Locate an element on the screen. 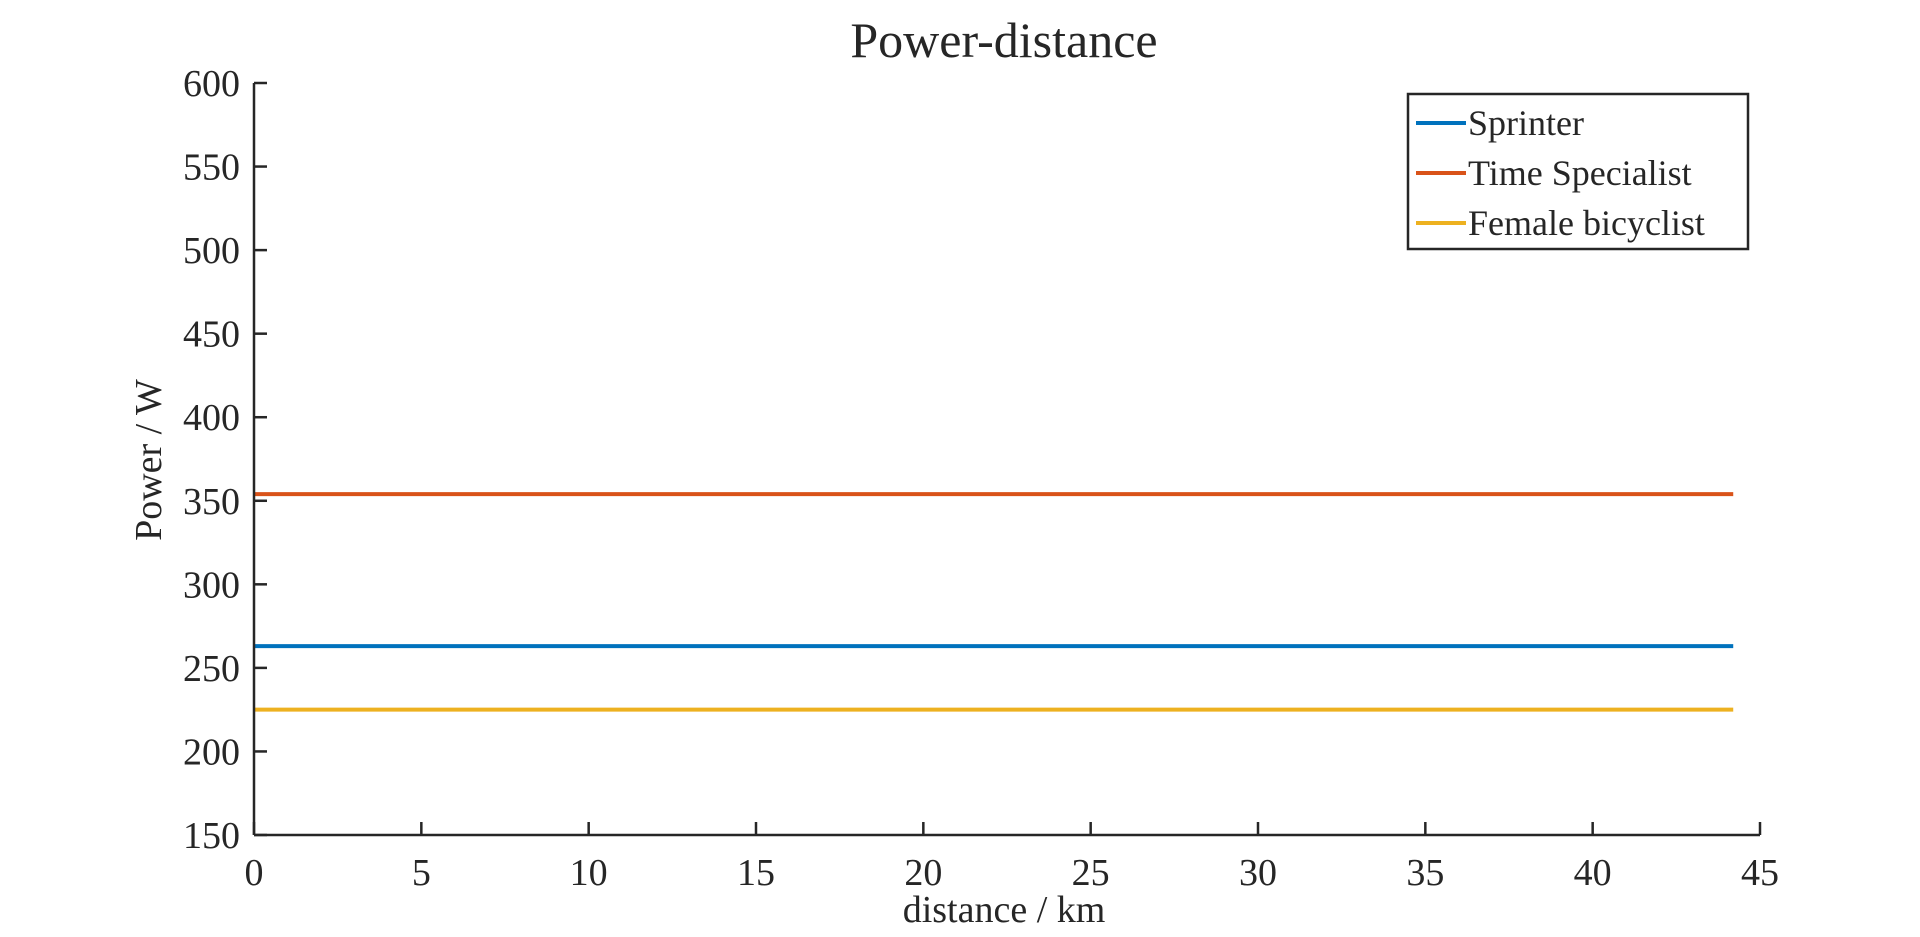 This screenshot has height=937, width=1920. y-axis-label-group: Power / W is located at coordinates (149, 460).